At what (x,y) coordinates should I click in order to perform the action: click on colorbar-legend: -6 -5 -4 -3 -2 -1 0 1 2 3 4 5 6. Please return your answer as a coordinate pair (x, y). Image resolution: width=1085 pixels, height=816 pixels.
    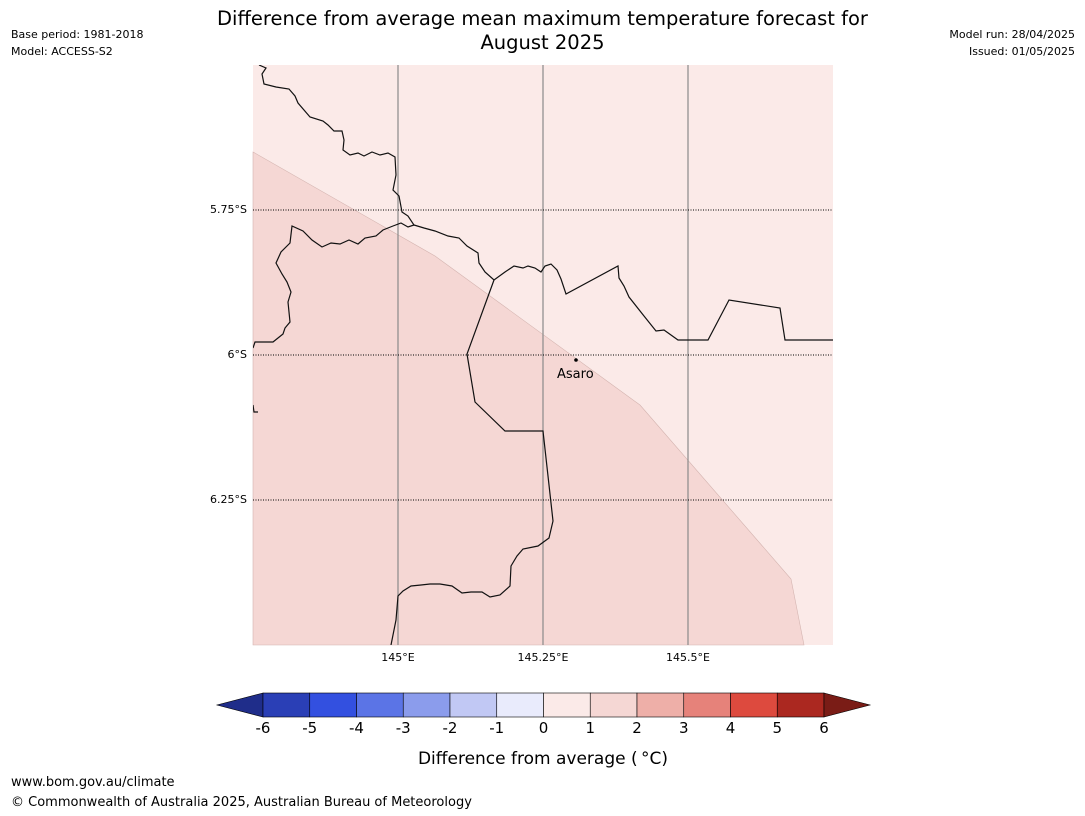
    Looking at the image, I should click on (543, 714).